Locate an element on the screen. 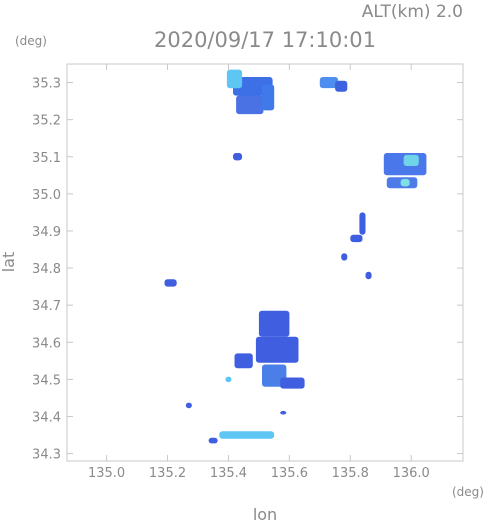 Image resolution: width=491 pixels, height=521 pixels. y-tick-label-0: 34.3 is located at coordinates (46, 455).